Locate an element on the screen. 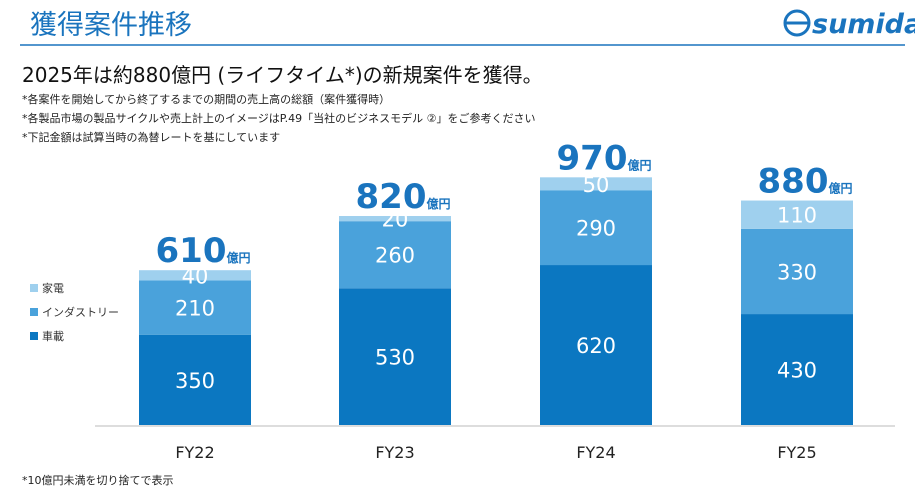  logo: sumida is located at coordinates (849, 24).